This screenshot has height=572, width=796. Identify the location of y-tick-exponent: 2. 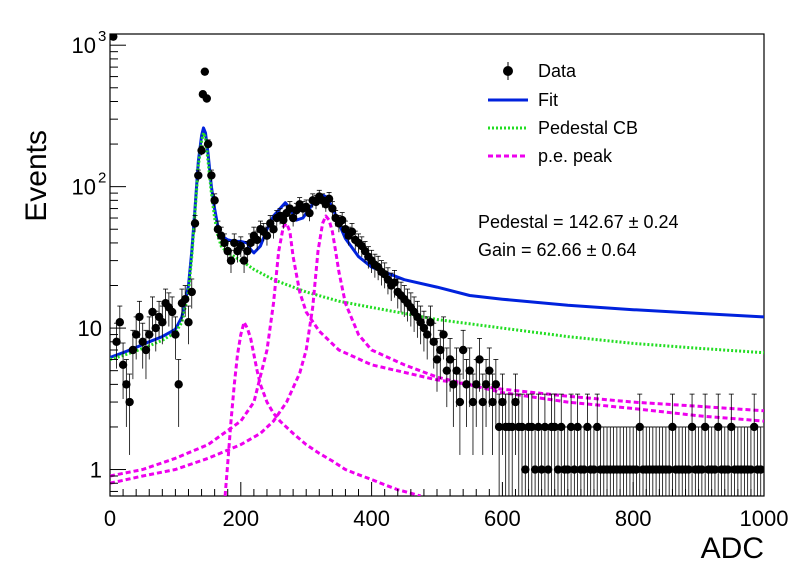
(102, 178).